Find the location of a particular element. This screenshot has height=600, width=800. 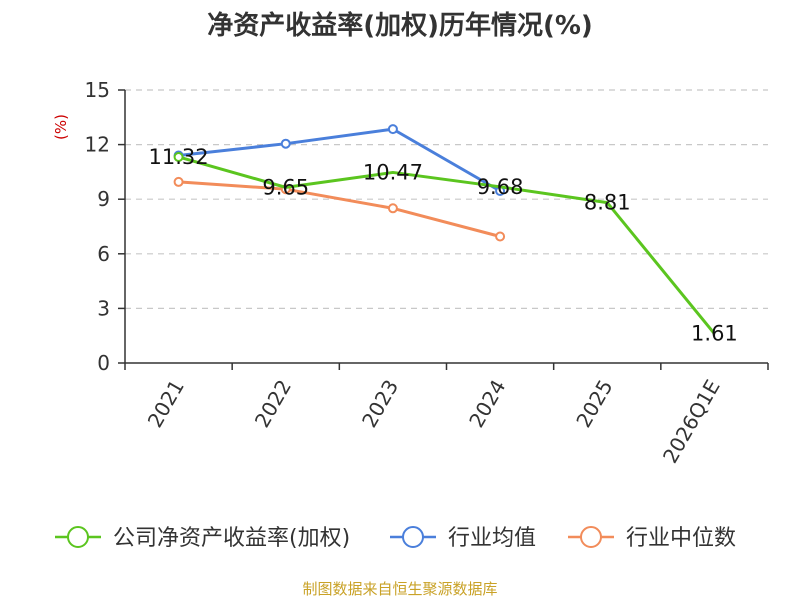

y-axis-unit-label: (%) is located at coordinates (61, 127).